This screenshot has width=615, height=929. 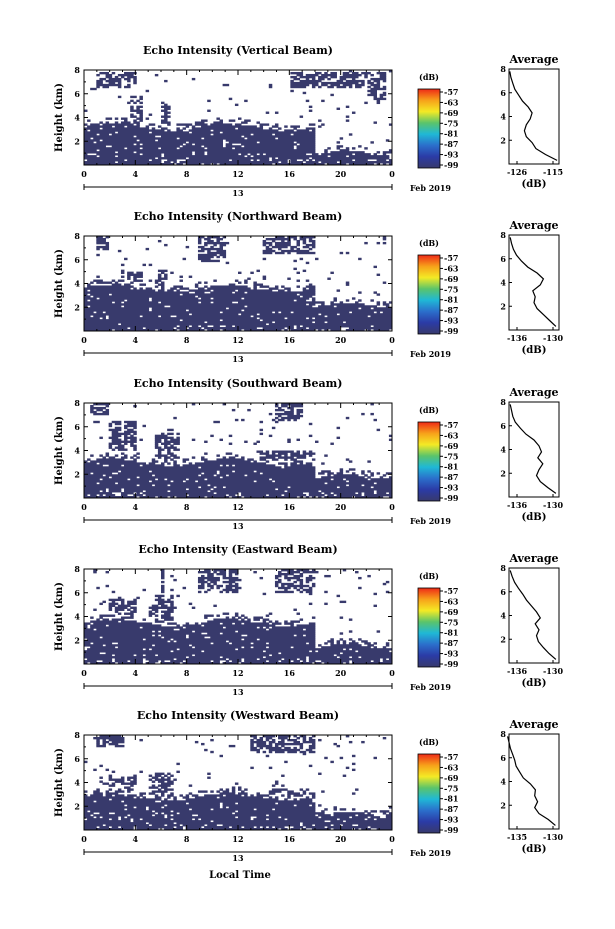 I want to click on colorbar-tick-label: -93, so click(x=451, y=155).